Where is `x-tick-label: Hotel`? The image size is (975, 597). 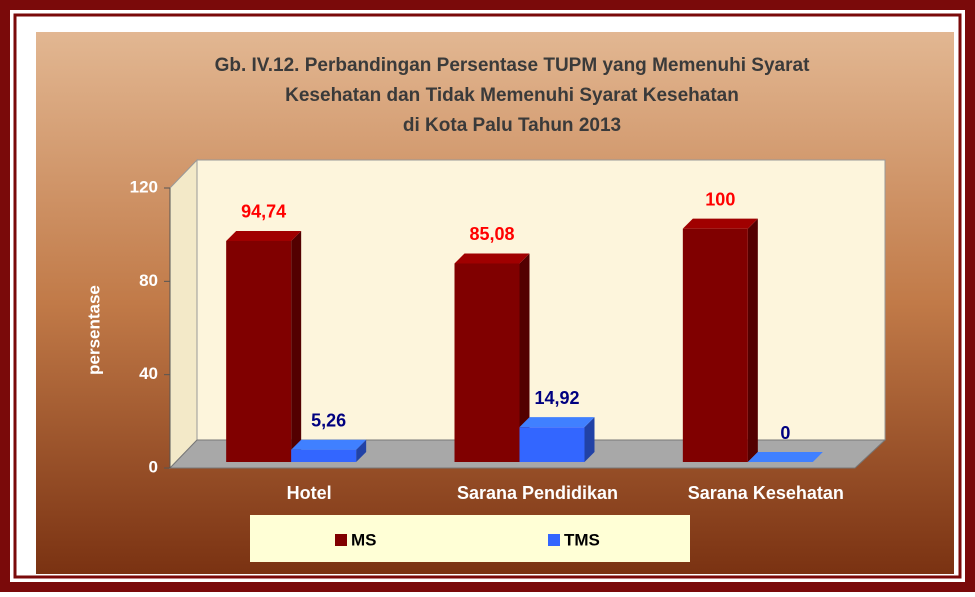
x-tick-label: Hotel is located at coordinates (309, 493).